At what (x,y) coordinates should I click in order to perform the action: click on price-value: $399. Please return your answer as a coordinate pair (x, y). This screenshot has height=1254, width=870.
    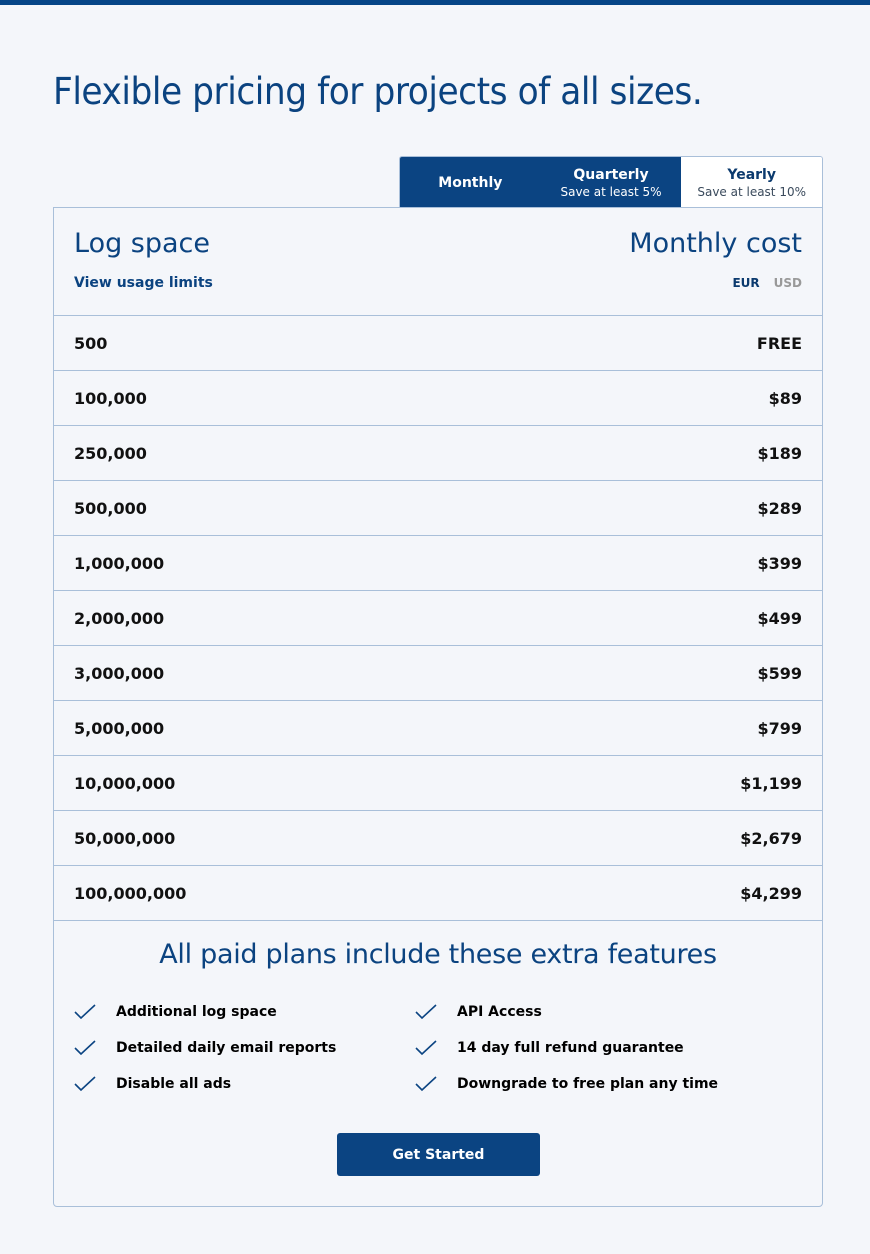
    Looking at the image, I should click on (779, 563).